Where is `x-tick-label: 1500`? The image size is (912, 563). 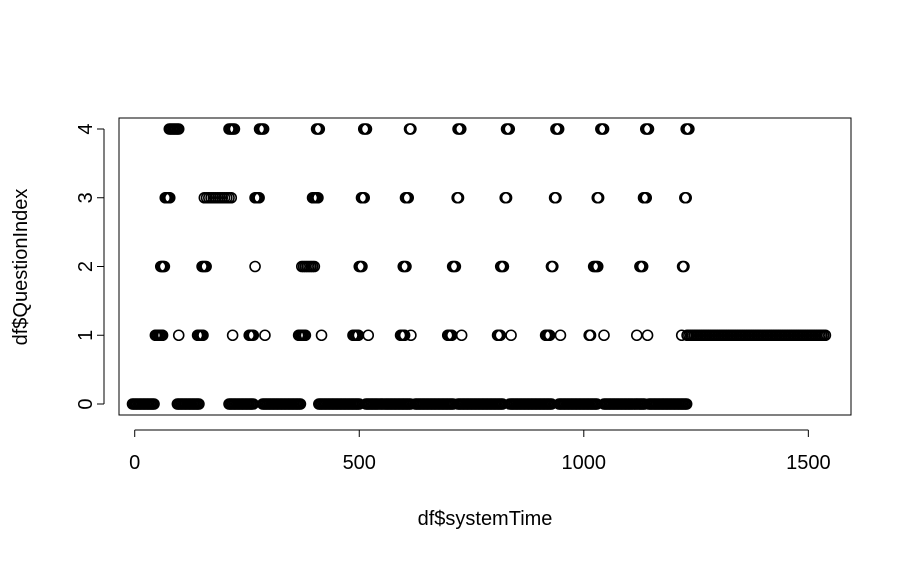
x-tick-label: 1500 is located at coordinates (808, 463).